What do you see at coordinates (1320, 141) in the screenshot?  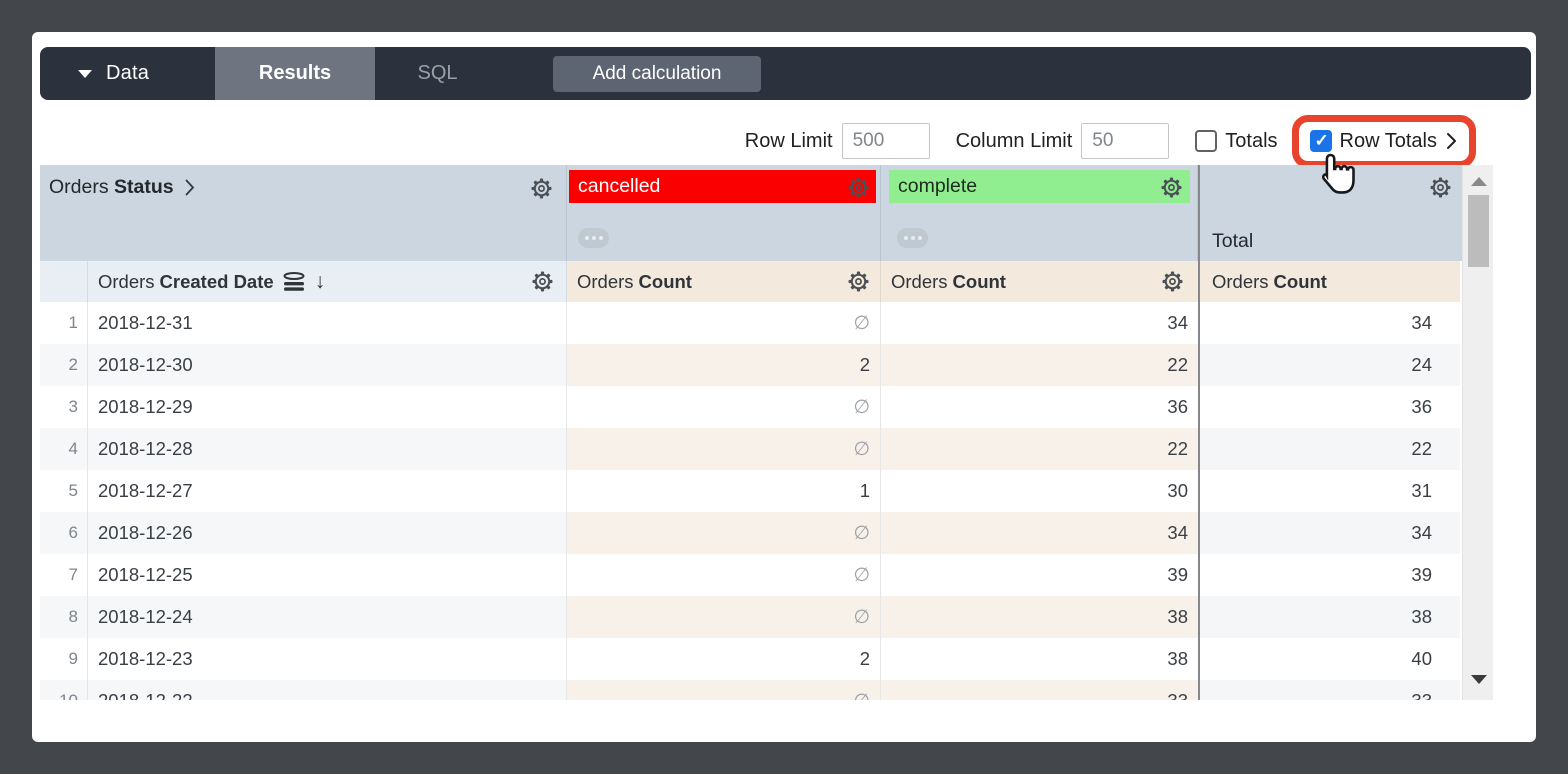 I see `row-totals-checkbox` at bounding box center [1320, 141].